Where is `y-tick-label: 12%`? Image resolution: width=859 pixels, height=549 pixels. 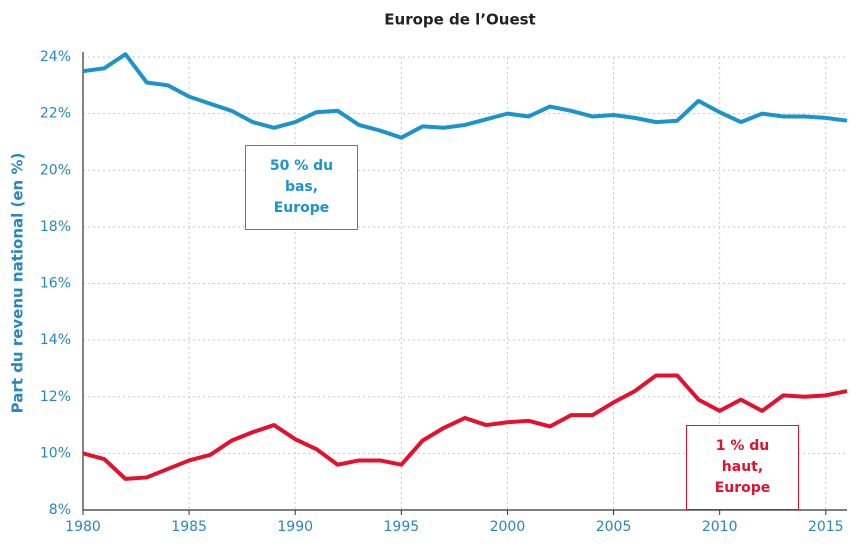 y-tick-label: 12% is located at coordinates (55, 397).